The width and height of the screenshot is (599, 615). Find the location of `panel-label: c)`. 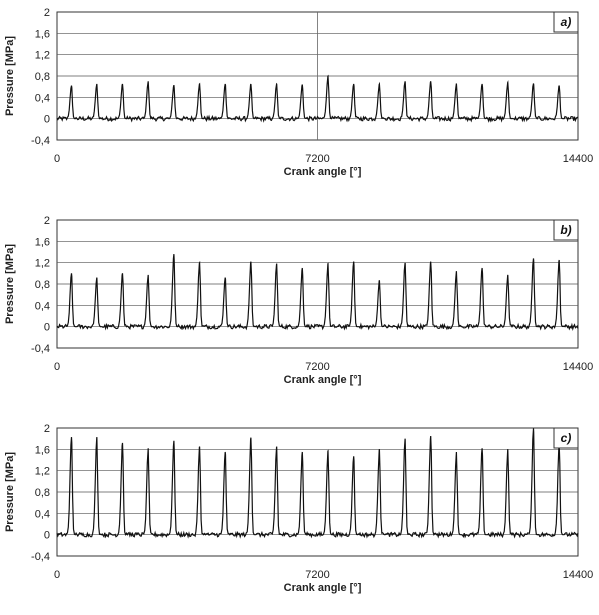

panel-label: c) is located at coordinates (566, 438).